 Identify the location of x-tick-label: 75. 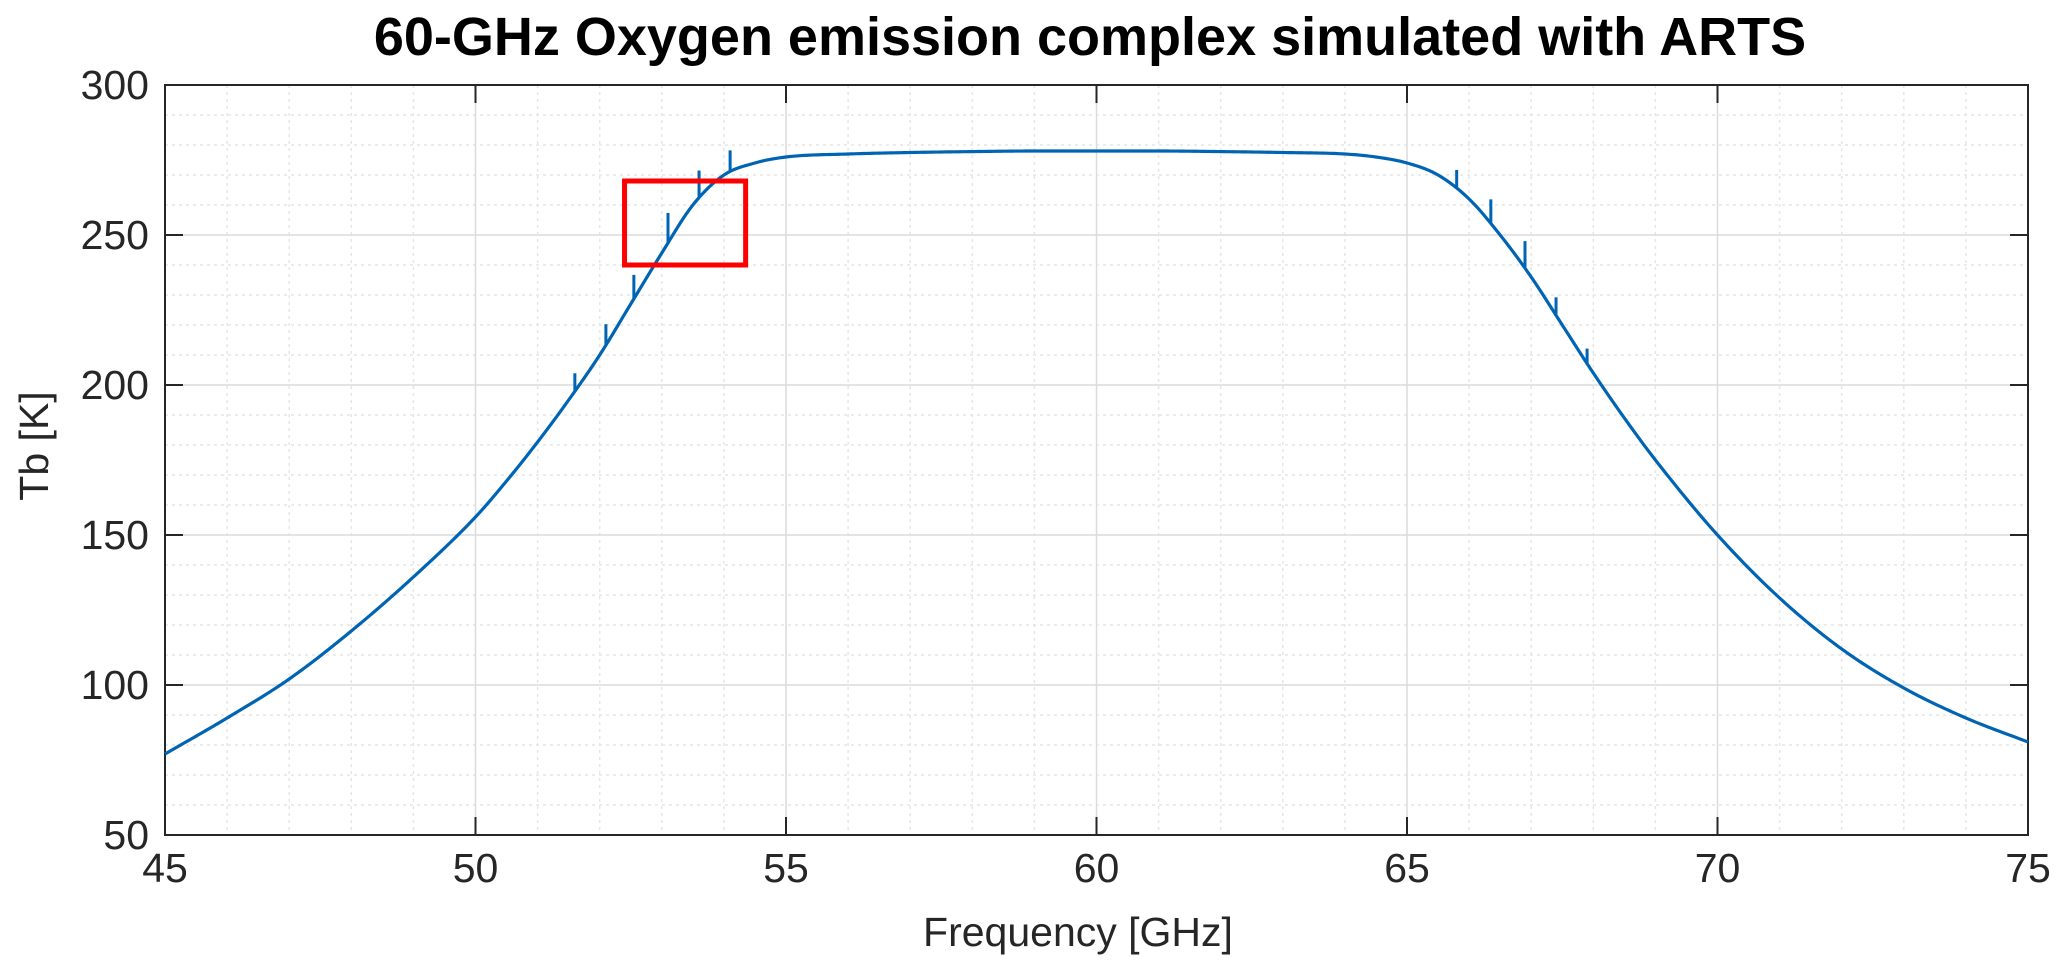
(2028, 868).